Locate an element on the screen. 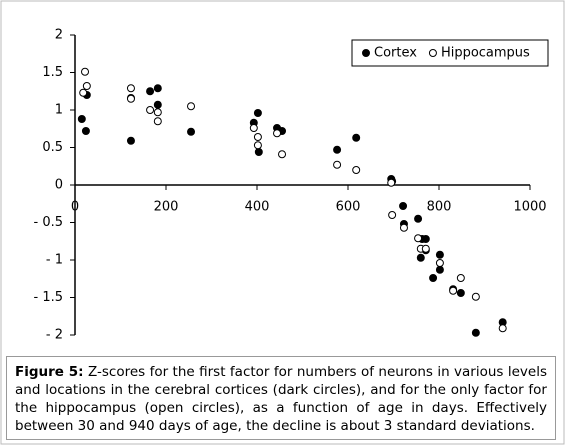 The height and width of the screenshot is (446, 566). legend-label: Cortex is located at coordinates (395, 53).